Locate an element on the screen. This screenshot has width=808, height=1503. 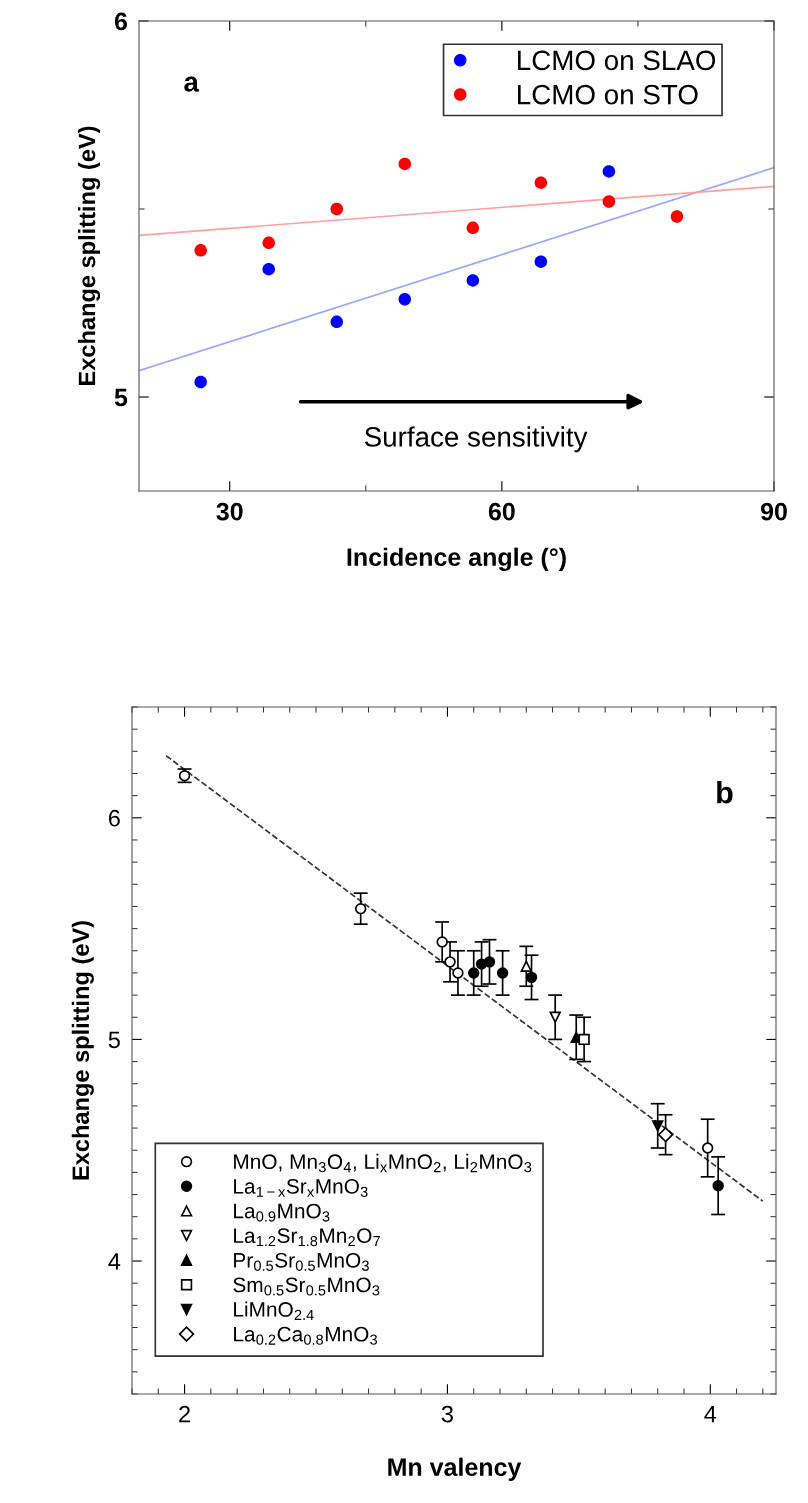
annotation: a is located at coordinates (192, 84).